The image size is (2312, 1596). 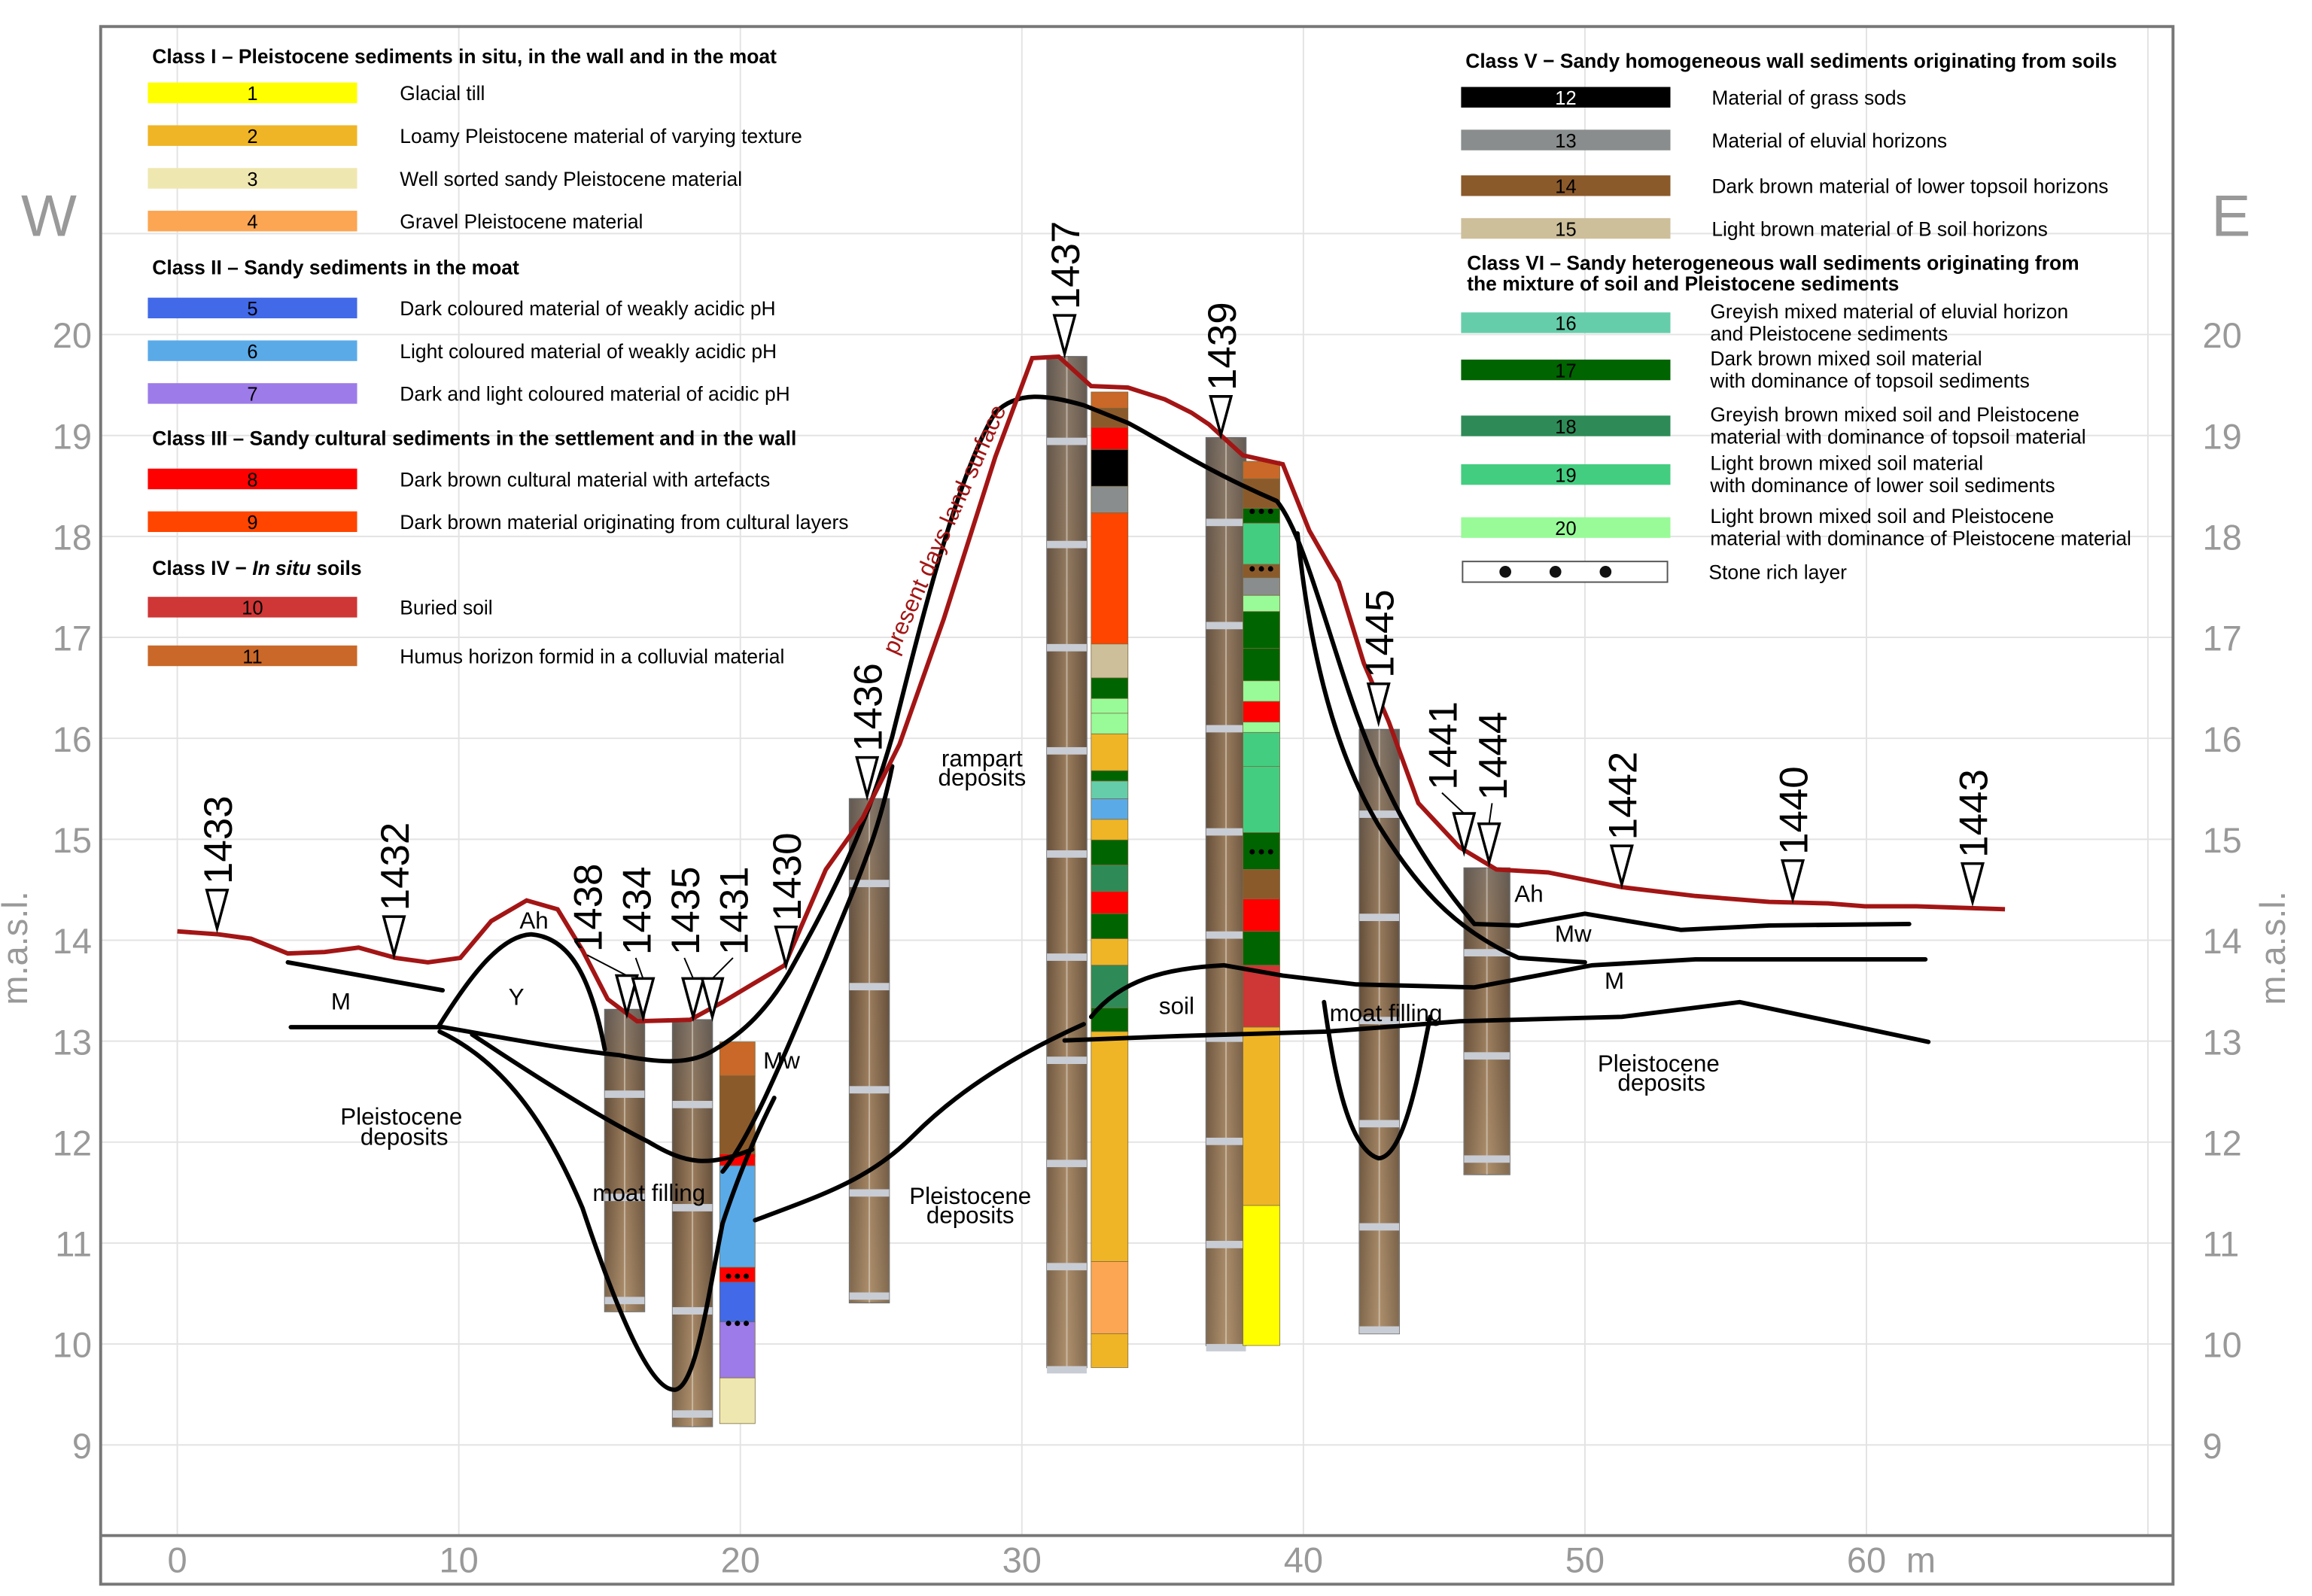 What do you see at coordinates (1565, 572) in the screenshot?
I see `legend-swatch-stone` at bounding box center [1565, 572].